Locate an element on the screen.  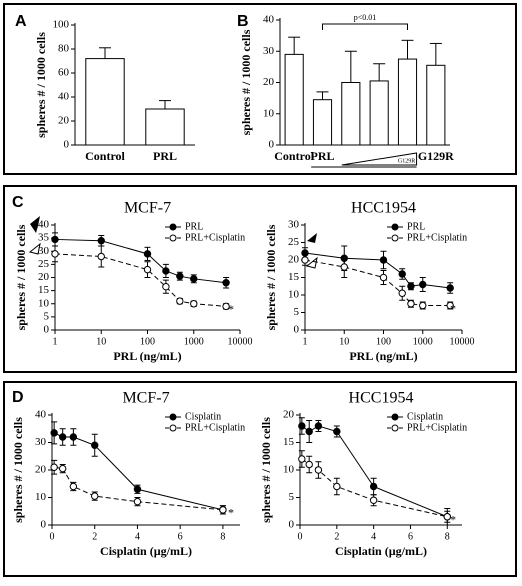
x-tick-label: 10 is located at coordinates (344, 341).